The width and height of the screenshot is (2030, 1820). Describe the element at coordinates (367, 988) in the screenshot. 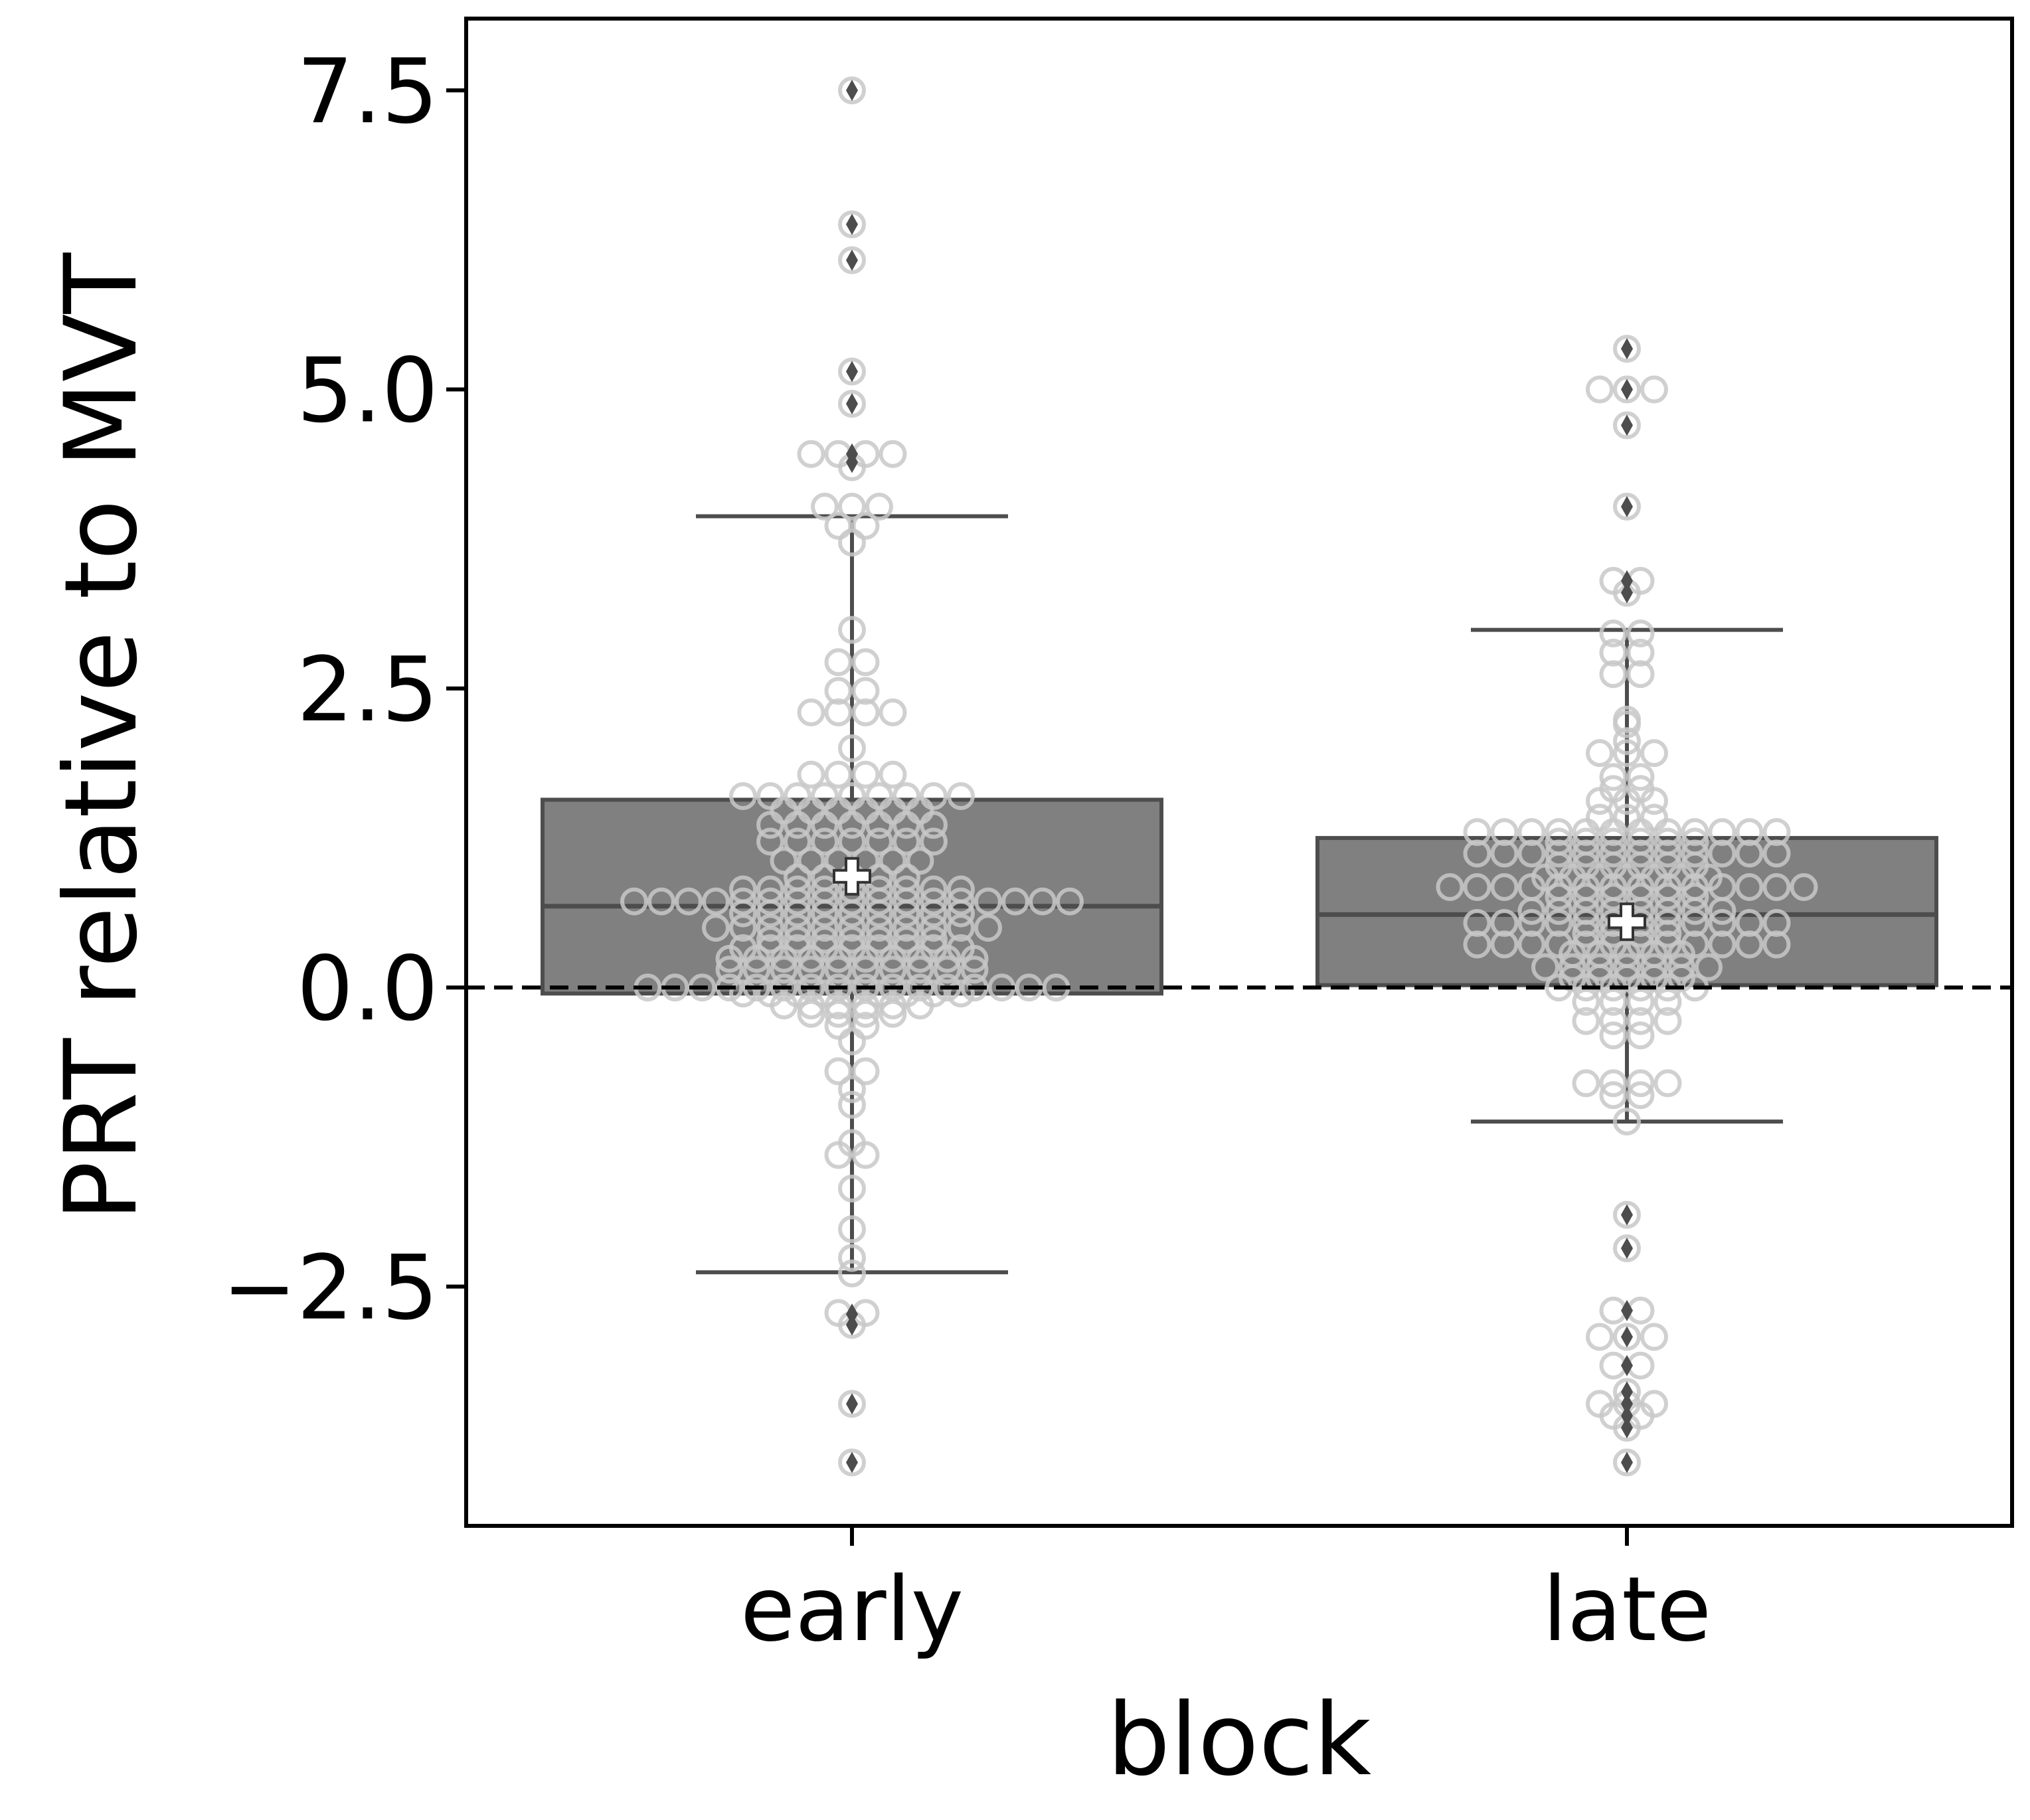

I see `y-tick-label: 0.0` at that location.